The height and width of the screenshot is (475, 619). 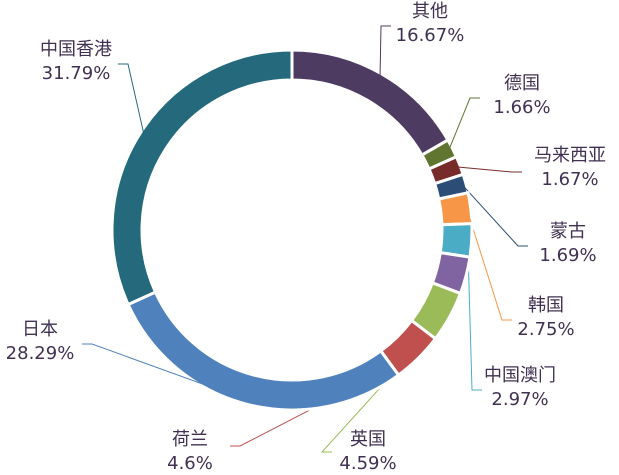 What do you see at coordinates (520, 375) in the screenshot?
I see `data-label-name: 中国澳门` at bounding box center [520, 375].